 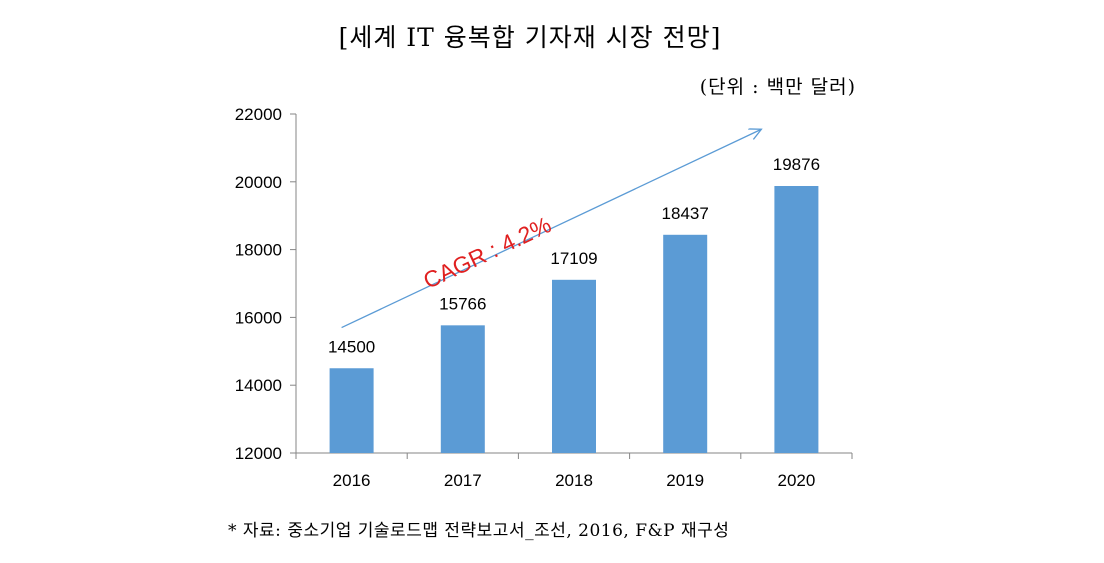 I want to click on data-label: 17109, so click(x=573, y=258).